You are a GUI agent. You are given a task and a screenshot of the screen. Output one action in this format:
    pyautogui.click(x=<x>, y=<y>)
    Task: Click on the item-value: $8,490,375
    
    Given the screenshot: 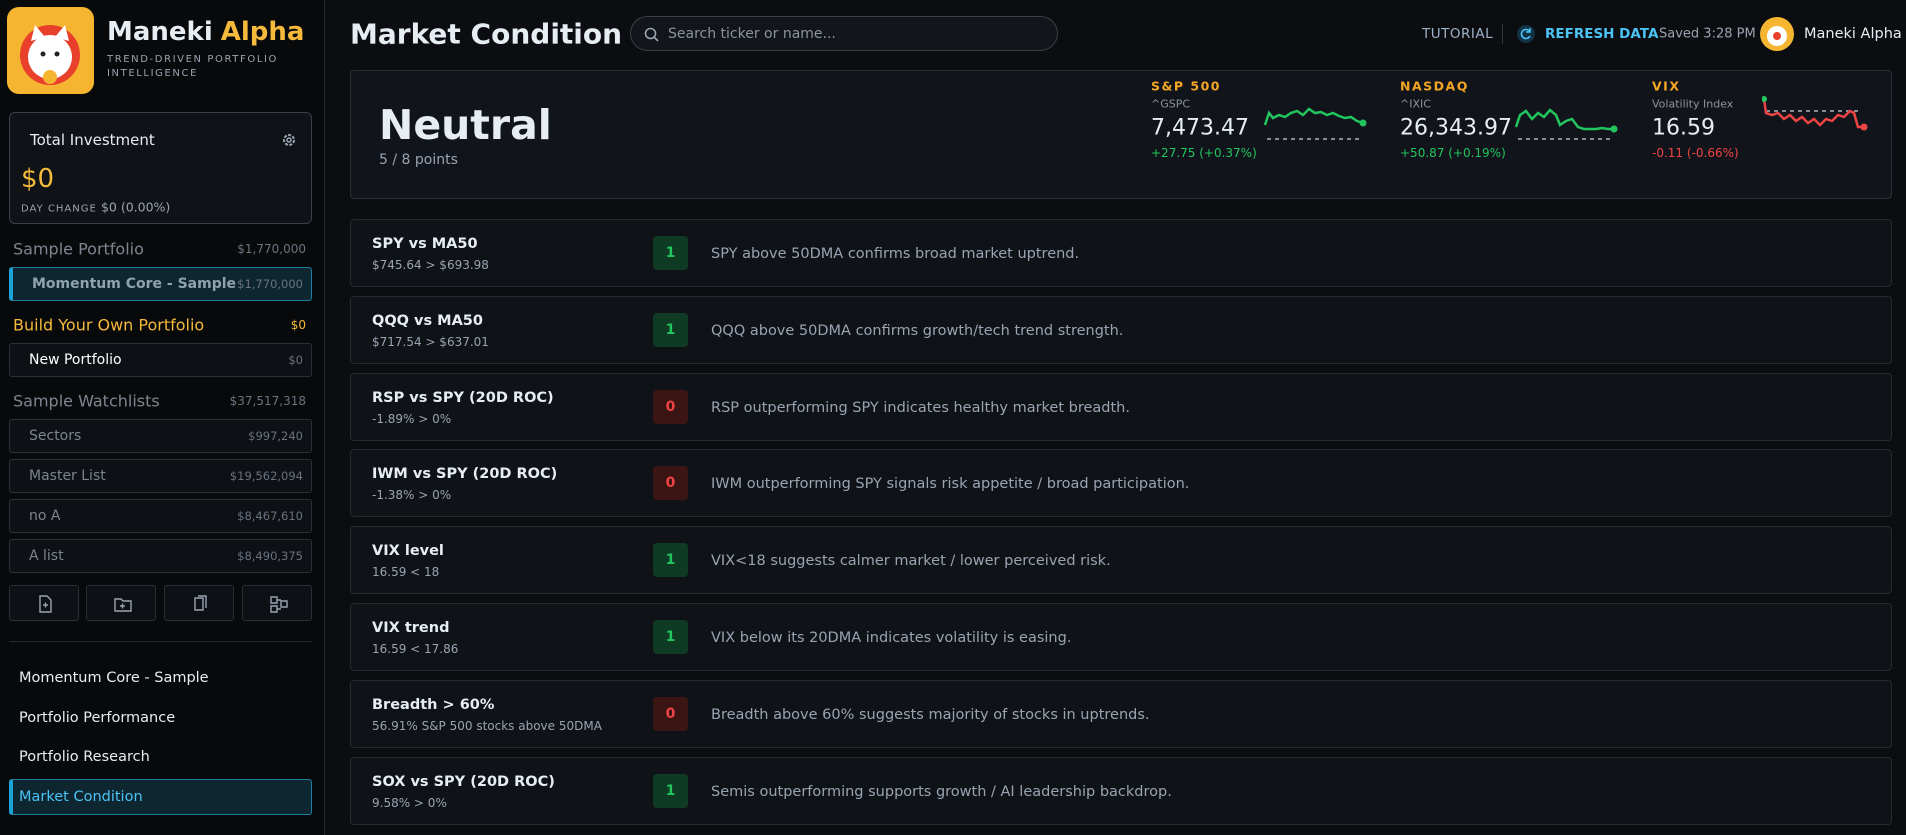 What is the action you would take?
    pyautogui.click(x=270, y=556)
    